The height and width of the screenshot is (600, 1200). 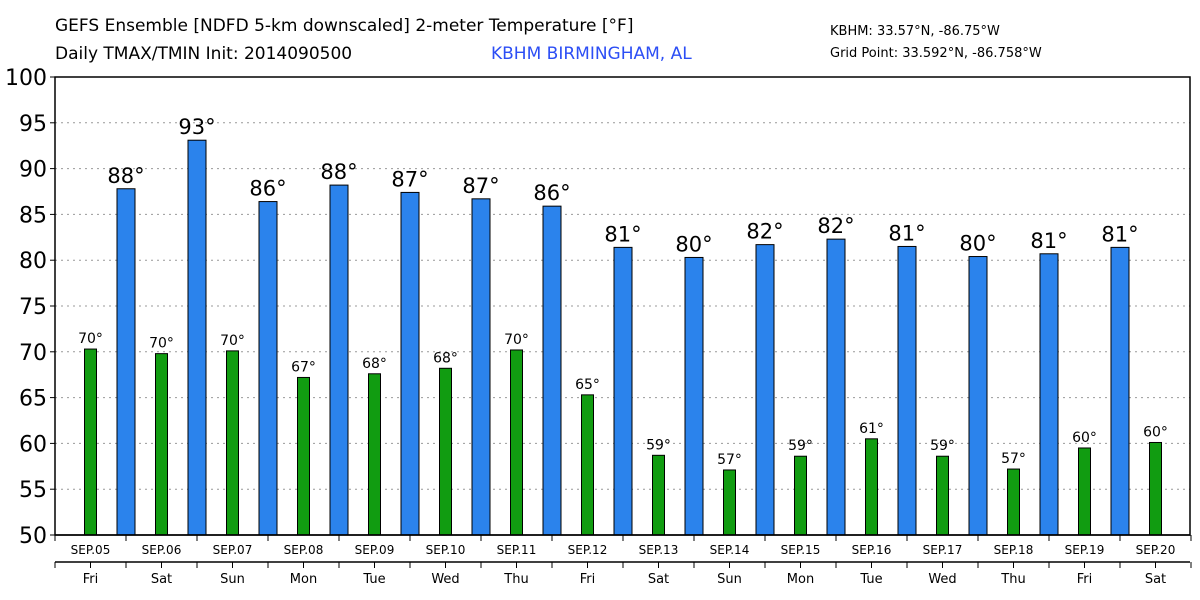 What do you see at coordinates (33, 215) in the screenshot?
I see `y-tick-label: 85` at bounding box center [33, 215].